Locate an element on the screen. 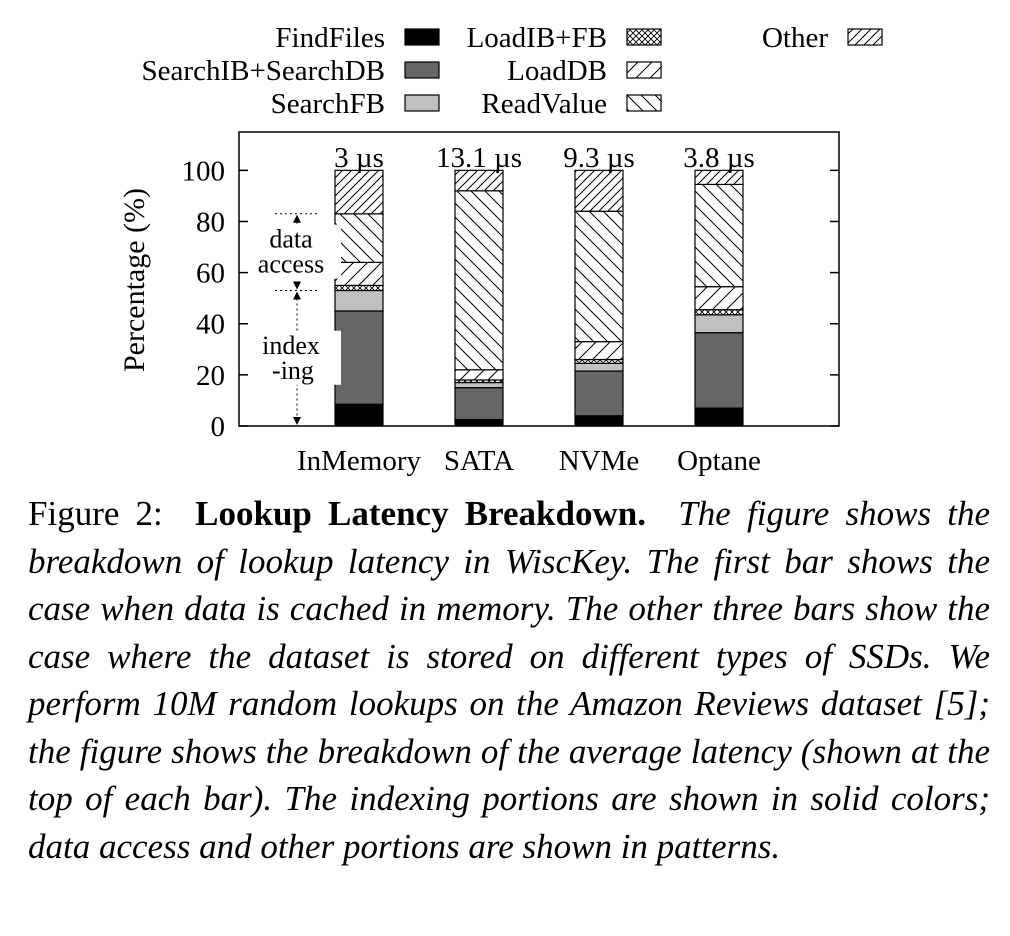 Image resolution: width=1010 pixels, height=936 pixels. bar-segment-inmemory-other is located at coordinates (359, 192).